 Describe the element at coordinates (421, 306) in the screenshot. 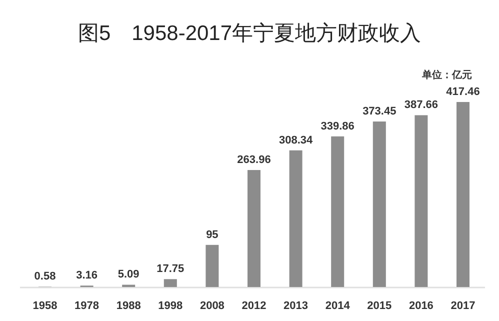

I see `x-tick-label: 2016` at that location.